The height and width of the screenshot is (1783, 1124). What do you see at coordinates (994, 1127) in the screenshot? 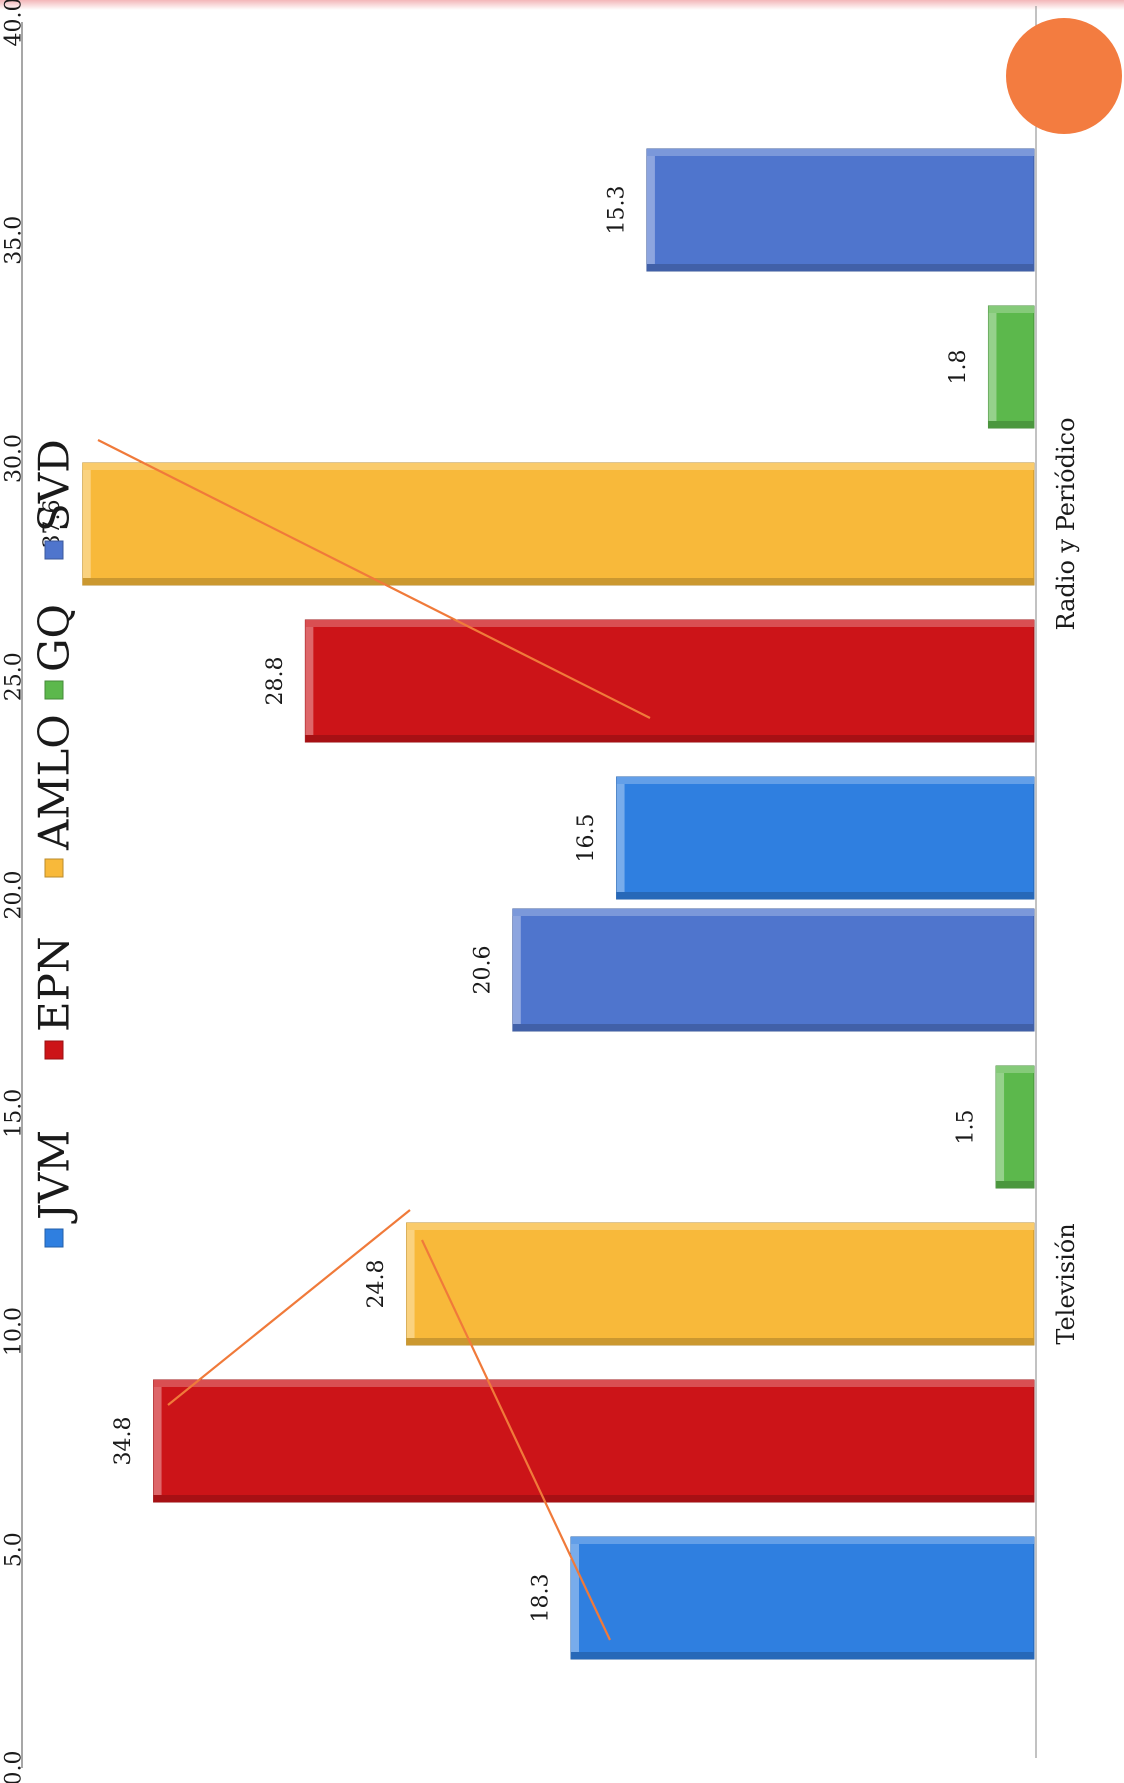
I see `bar-gq-television: 1.5` at bounding box center [994, 1127].